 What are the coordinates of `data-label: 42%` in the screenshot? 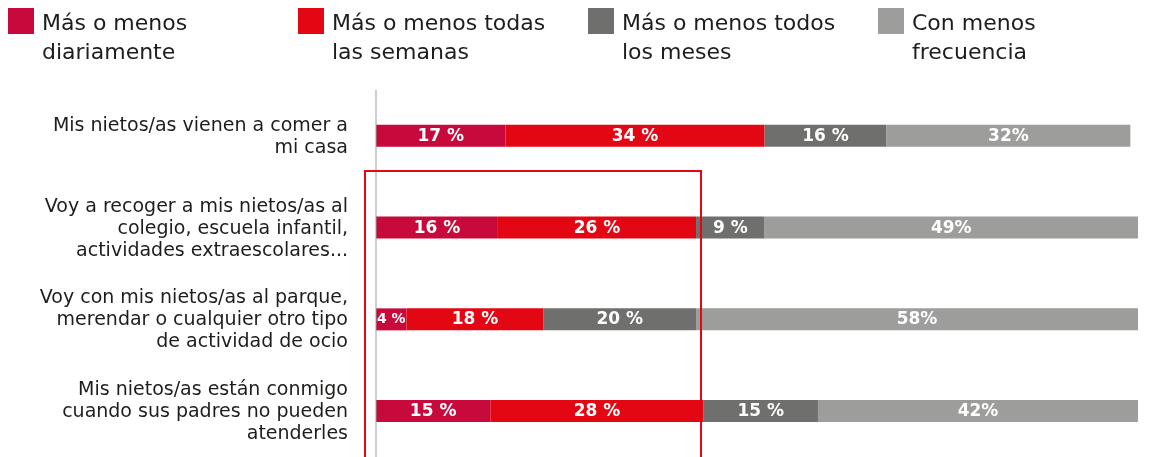 It's located at (978, 410).